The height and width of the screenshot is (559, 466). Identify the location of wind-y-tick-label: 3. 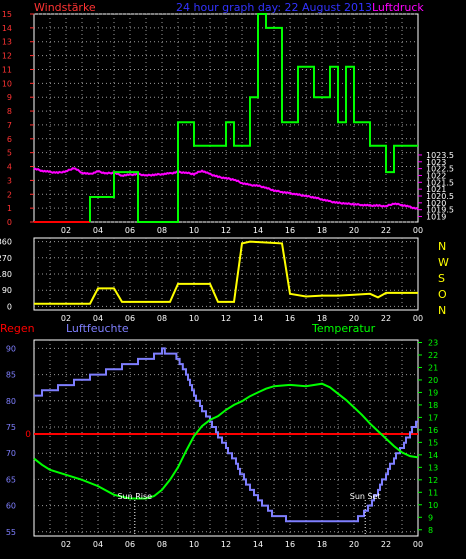
(9, 180).